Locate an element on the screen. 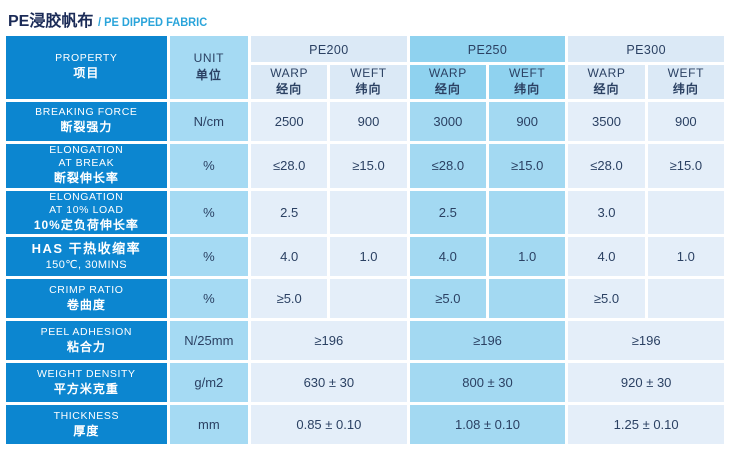 The height and width of the screenshot is (454, 732). product-label: PE300 is located at coordinates (646, 49).